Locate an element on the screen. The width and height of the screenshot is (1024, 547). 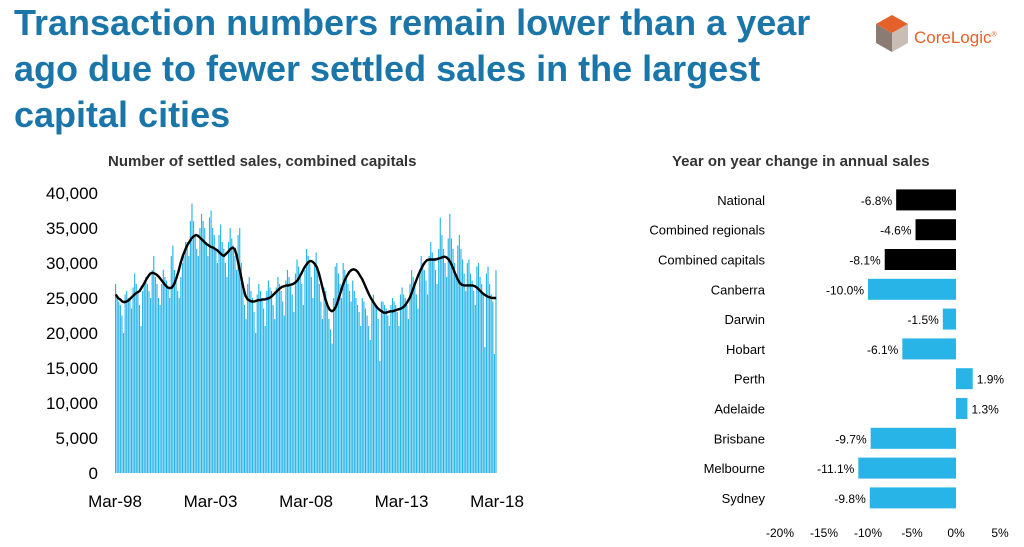
y-tick-label: 30,000 is located at coordinates (72, 263).